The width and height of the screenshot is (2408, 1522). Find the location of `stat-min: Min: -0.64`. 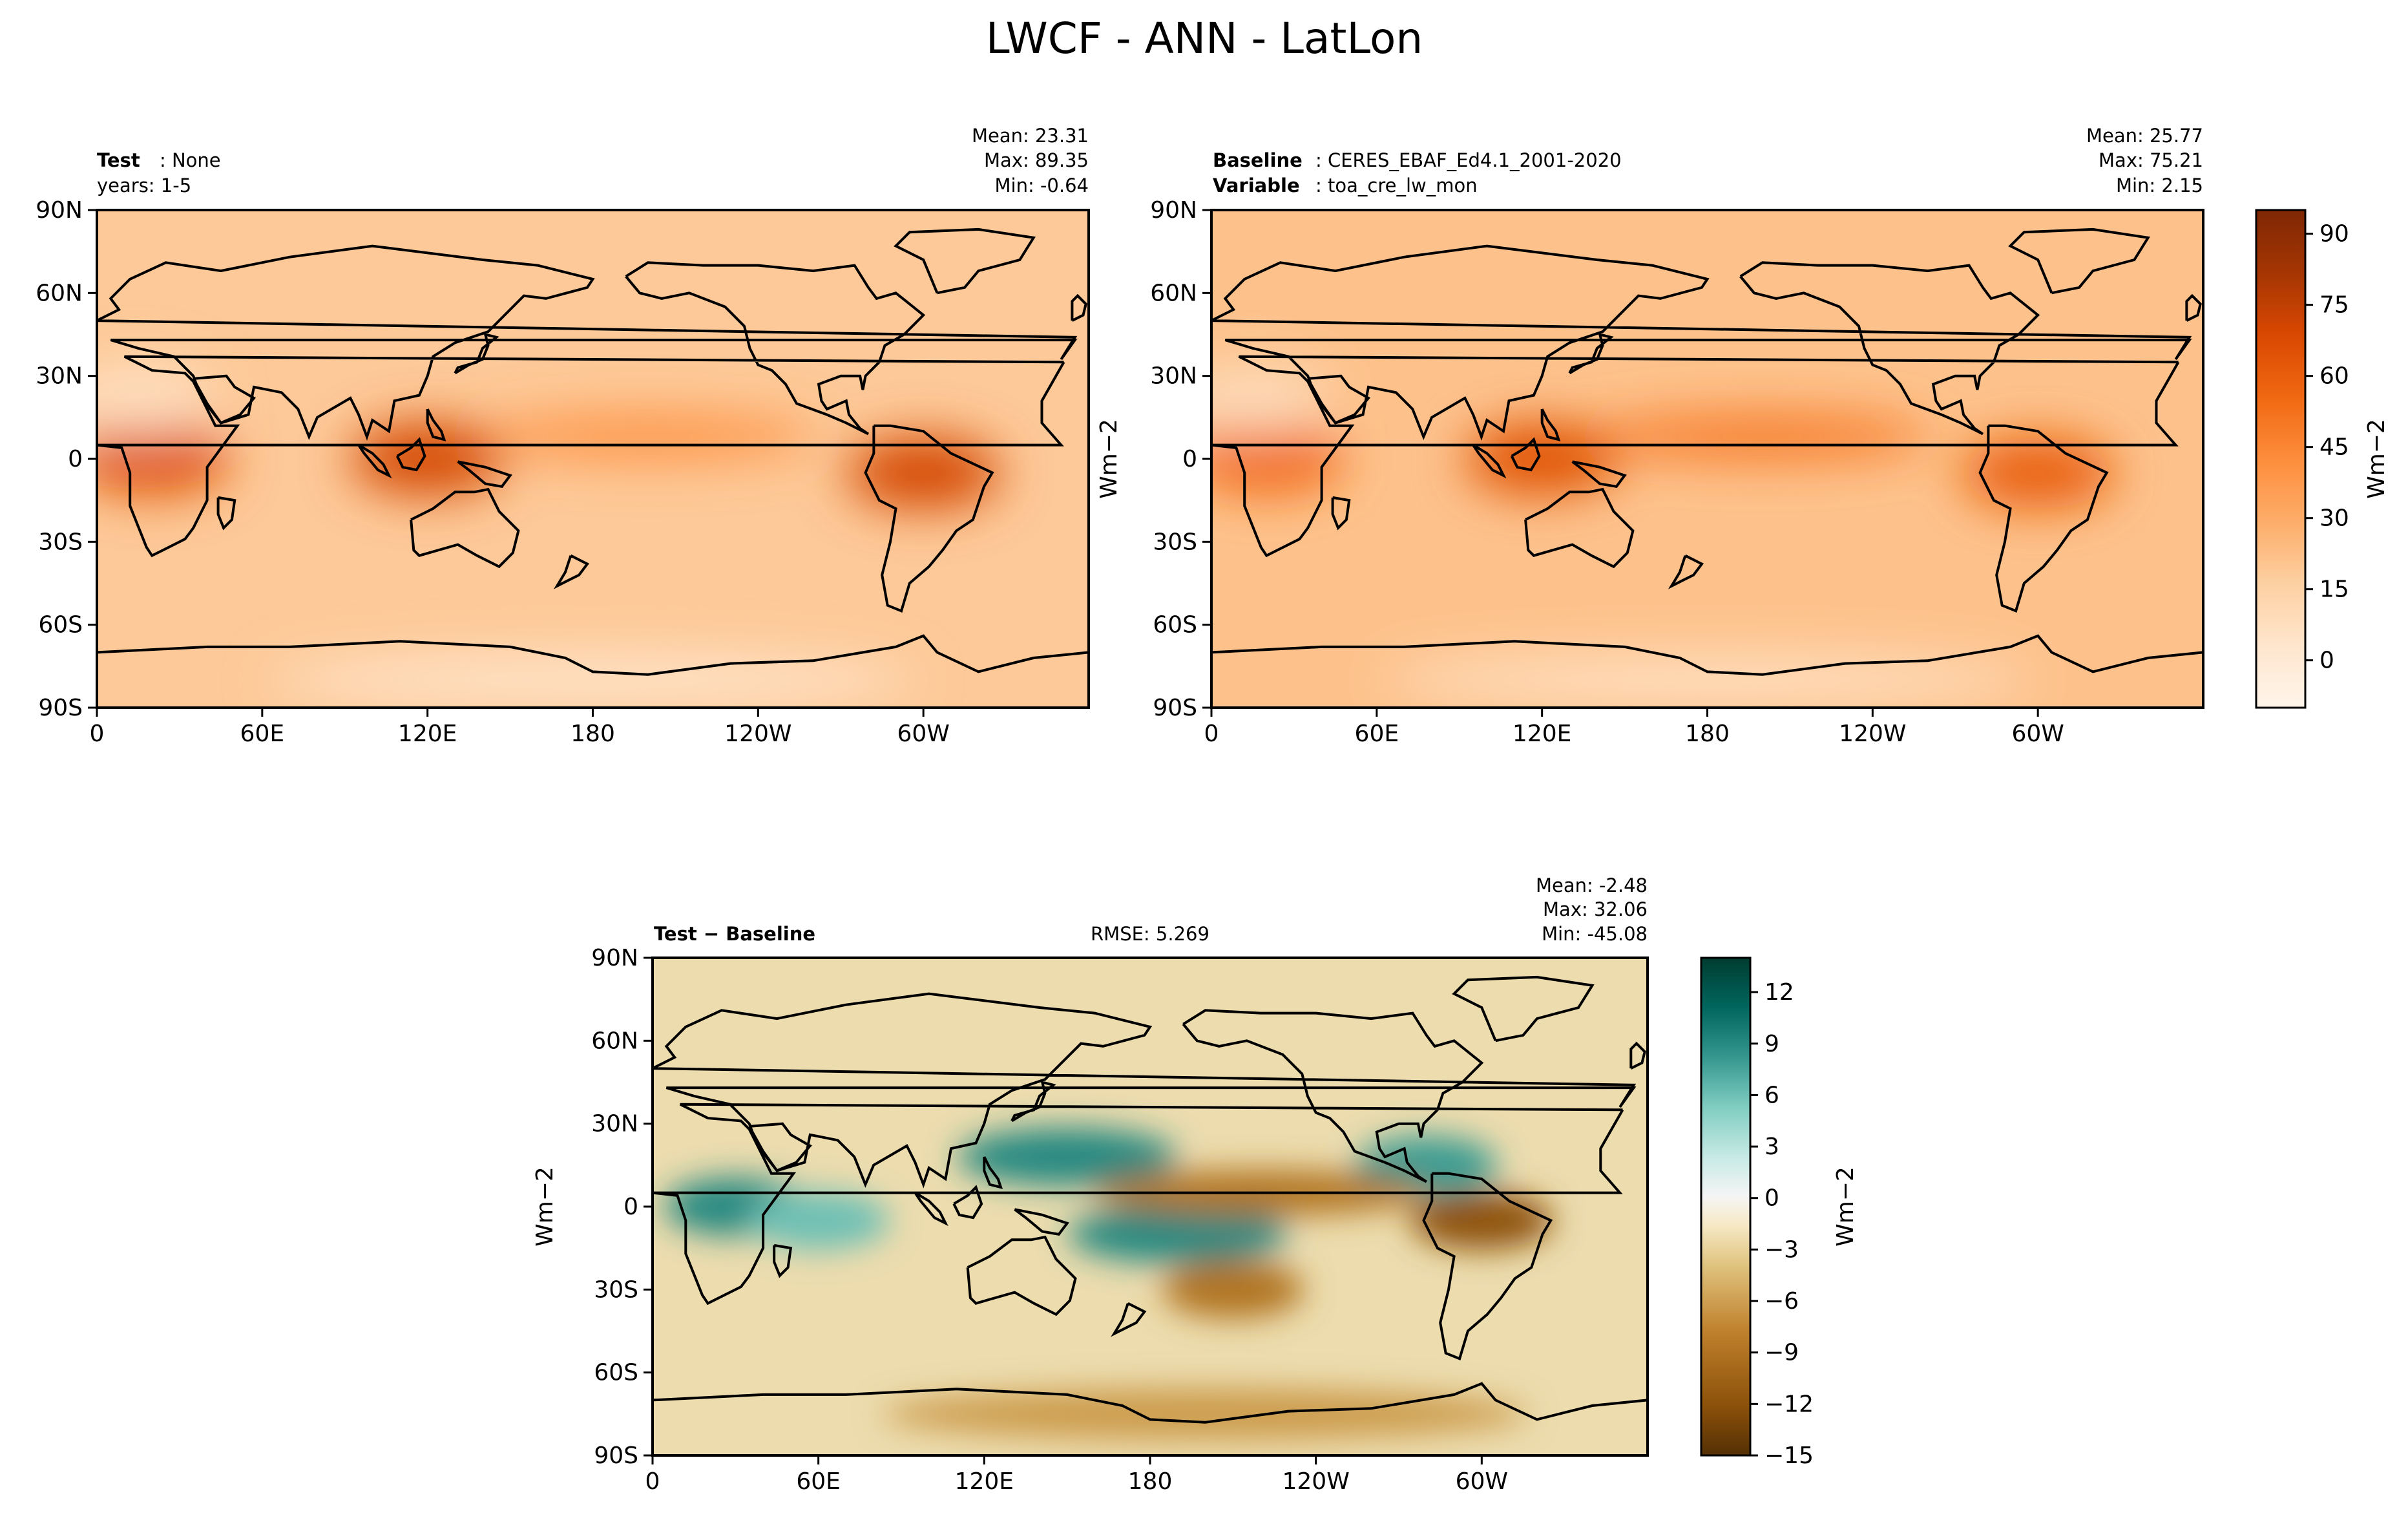

stat-min: Min: -0.64 is located at coordinates (1042, 185).